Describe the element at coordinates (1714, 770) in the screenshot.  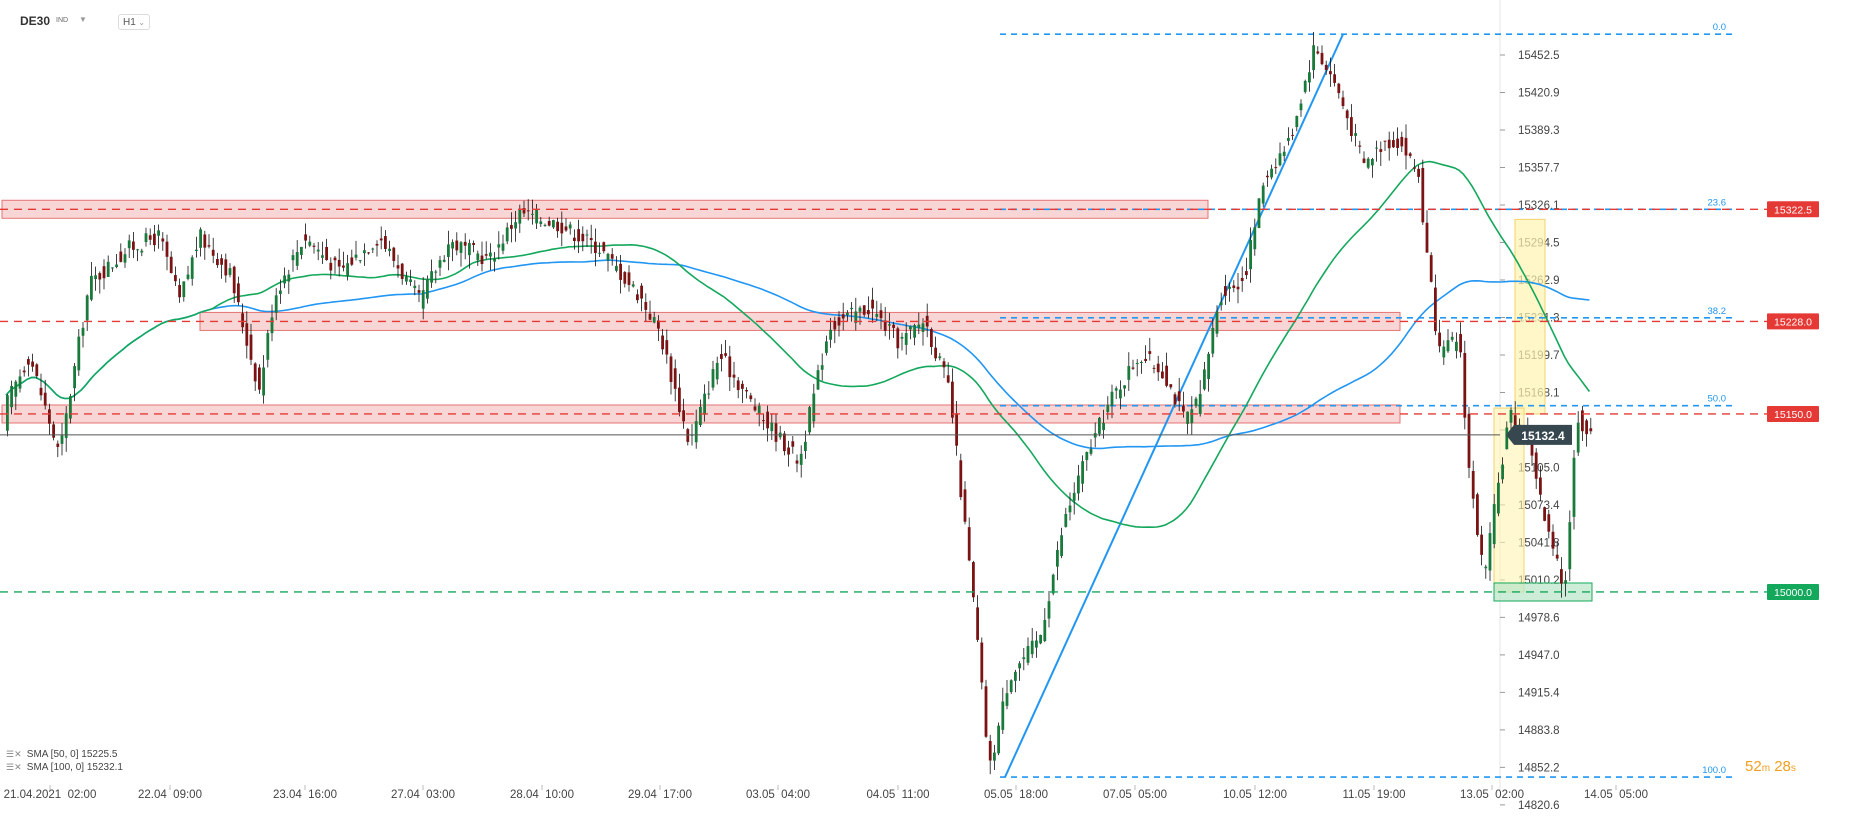
I see `fib-level-label: 100.0` at that location.